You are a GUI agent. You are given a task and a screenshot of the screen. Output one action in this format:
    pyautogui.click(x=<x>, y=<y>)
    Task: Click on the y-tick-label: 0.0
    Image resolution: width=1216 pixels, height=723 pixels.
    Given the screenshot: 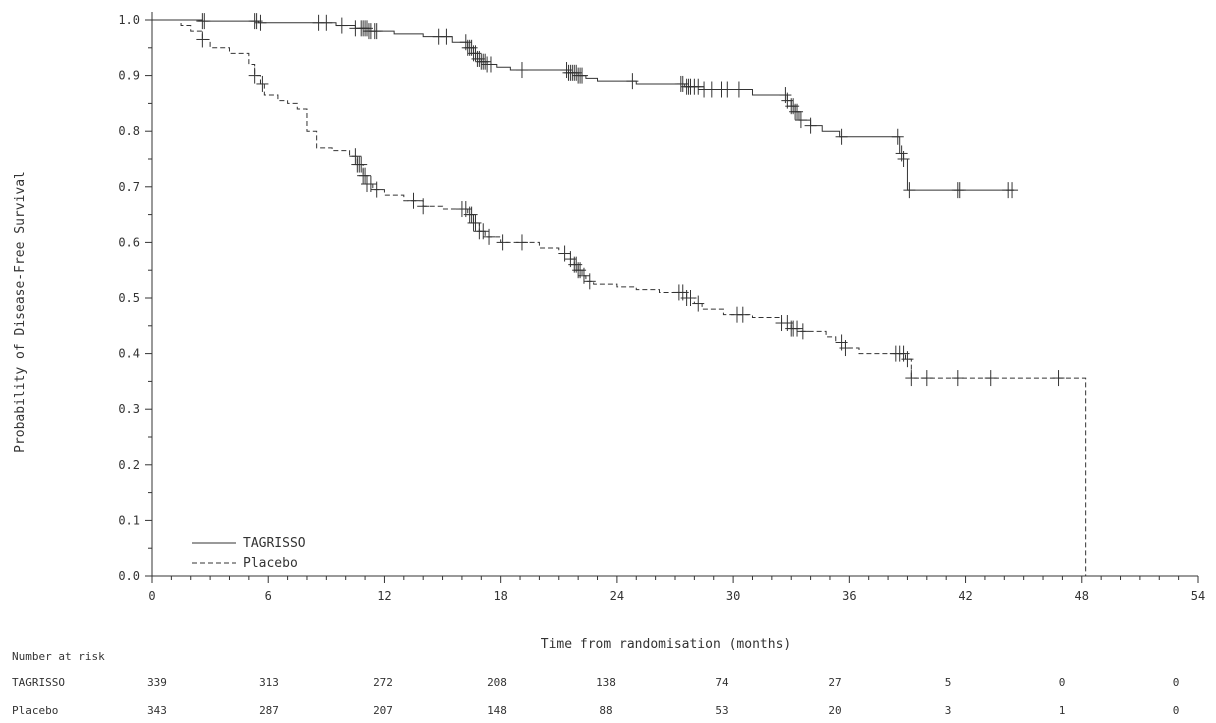 What is the action you would take?
    pyautogui.click(x=129, y=576)
    